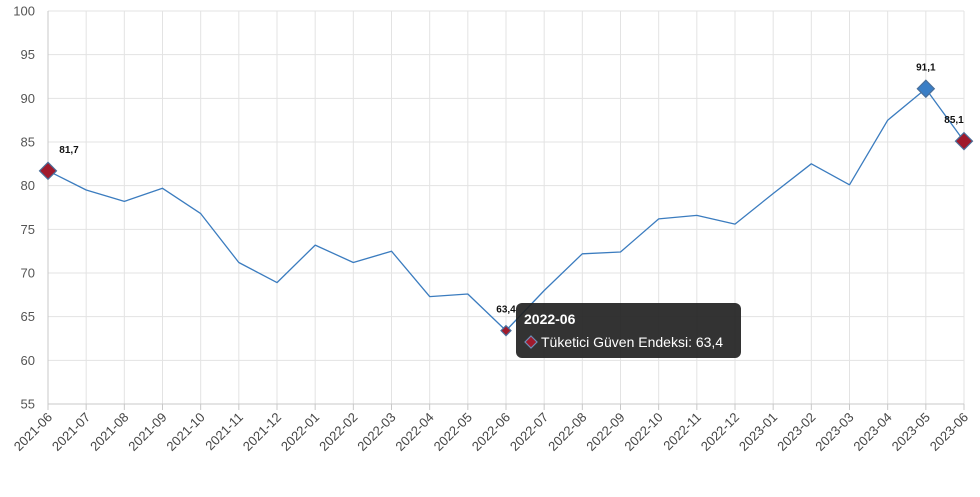 This screenshot has height=497, width=980. I want to click on y-tick-label: 70, so click(28, 273).